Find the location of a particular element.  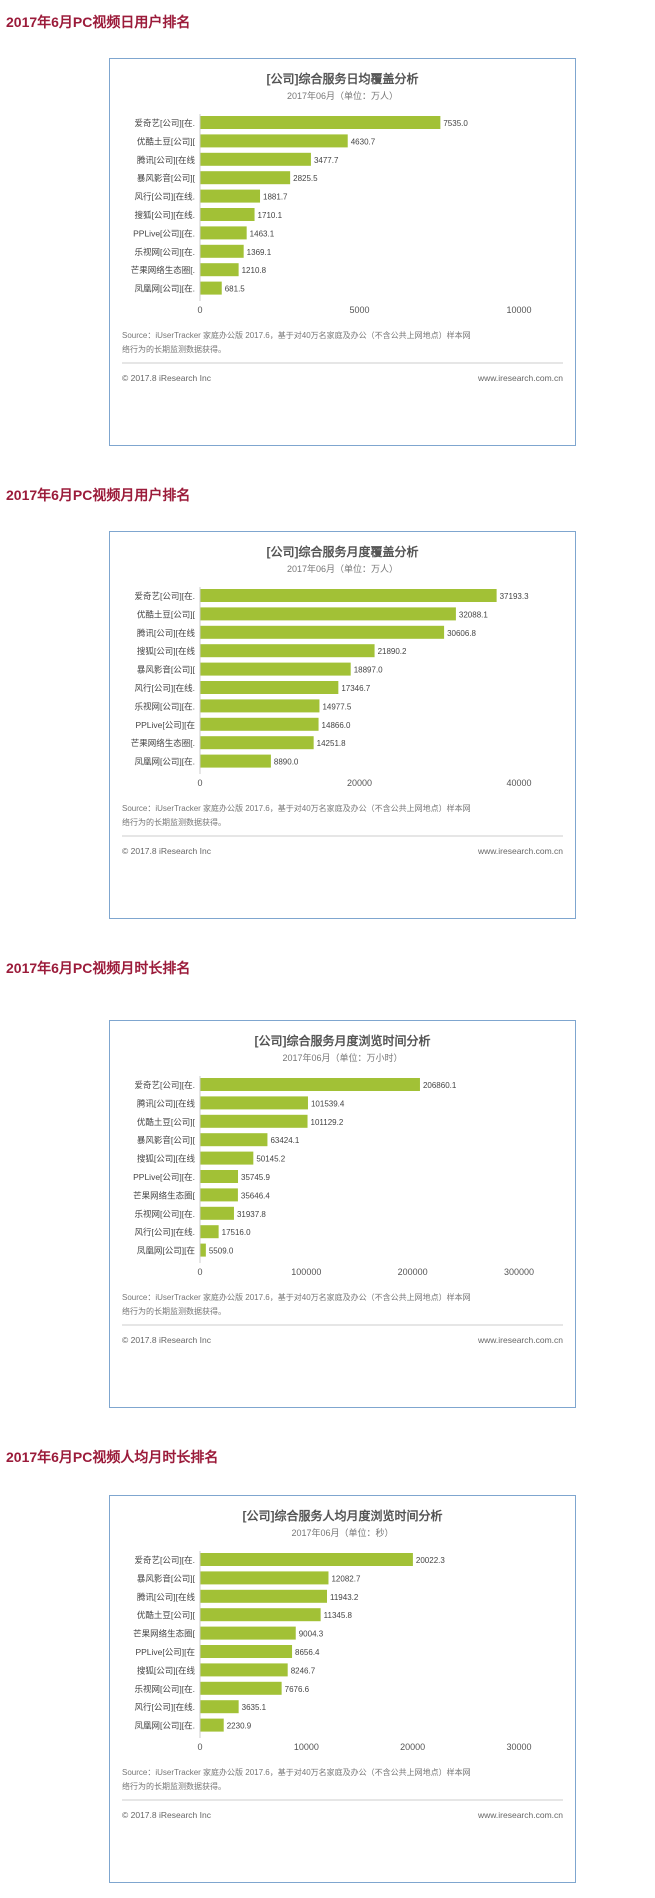

value-label: 1369.1 is located at coordinates (259, 252).